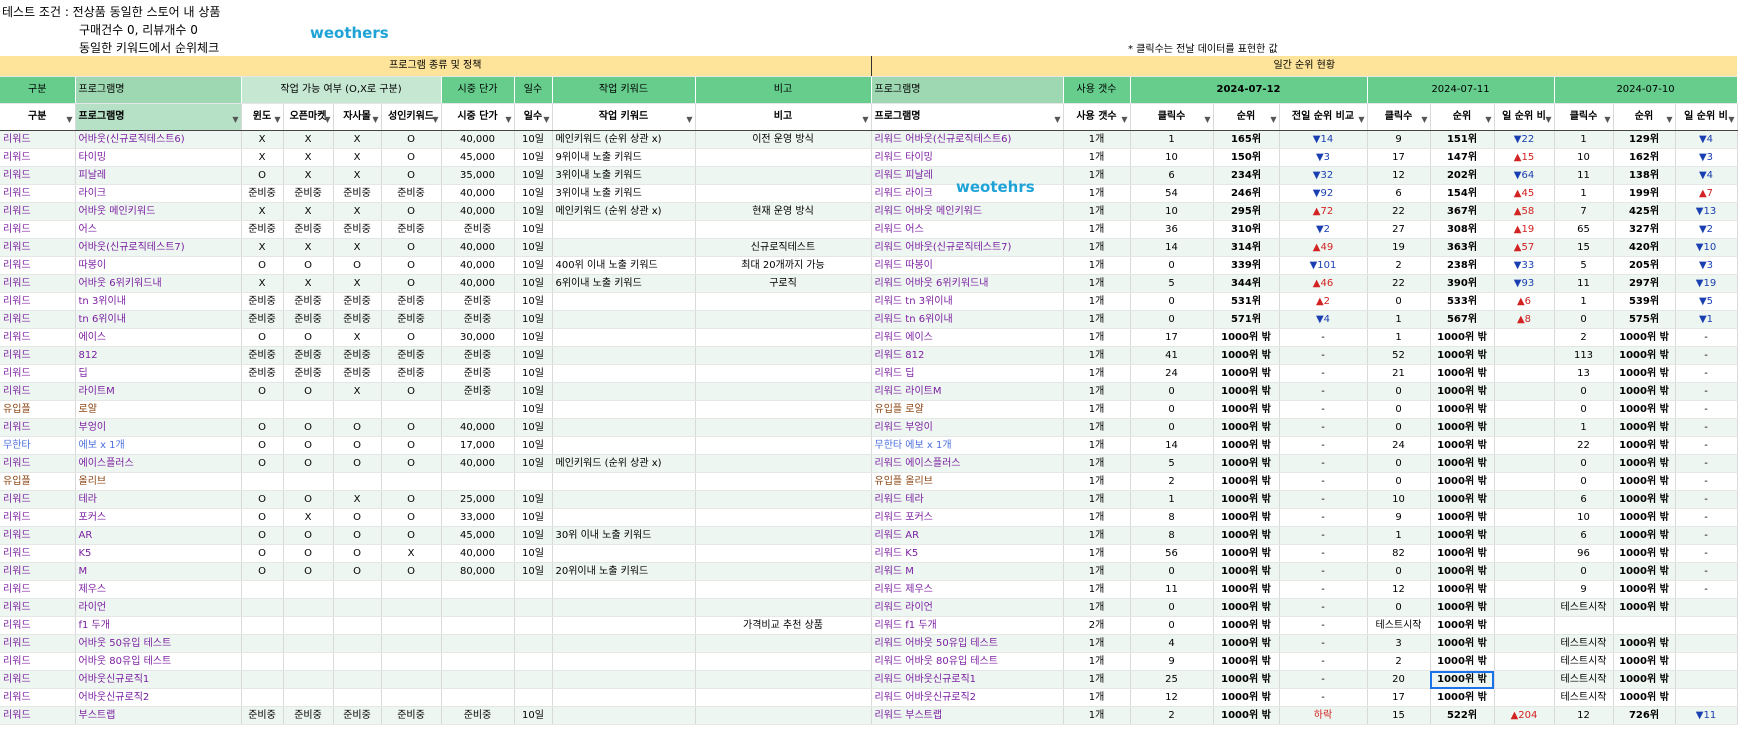  What do you see at coordinates (624, 571) in the screenshot?
I see `table-cell: 20위이내 노출 키워드` at bounding box center [624, 571].